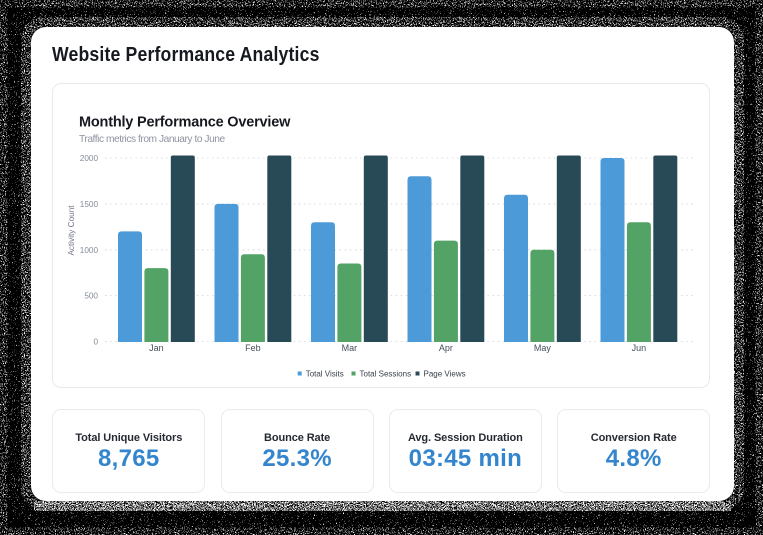 Image resolution: width=763 pixels, height=535 pixels. What do you see at coordinates (543, 348) in the screenshot?
I see `svg-text: May` at bounding box center [543, 348].